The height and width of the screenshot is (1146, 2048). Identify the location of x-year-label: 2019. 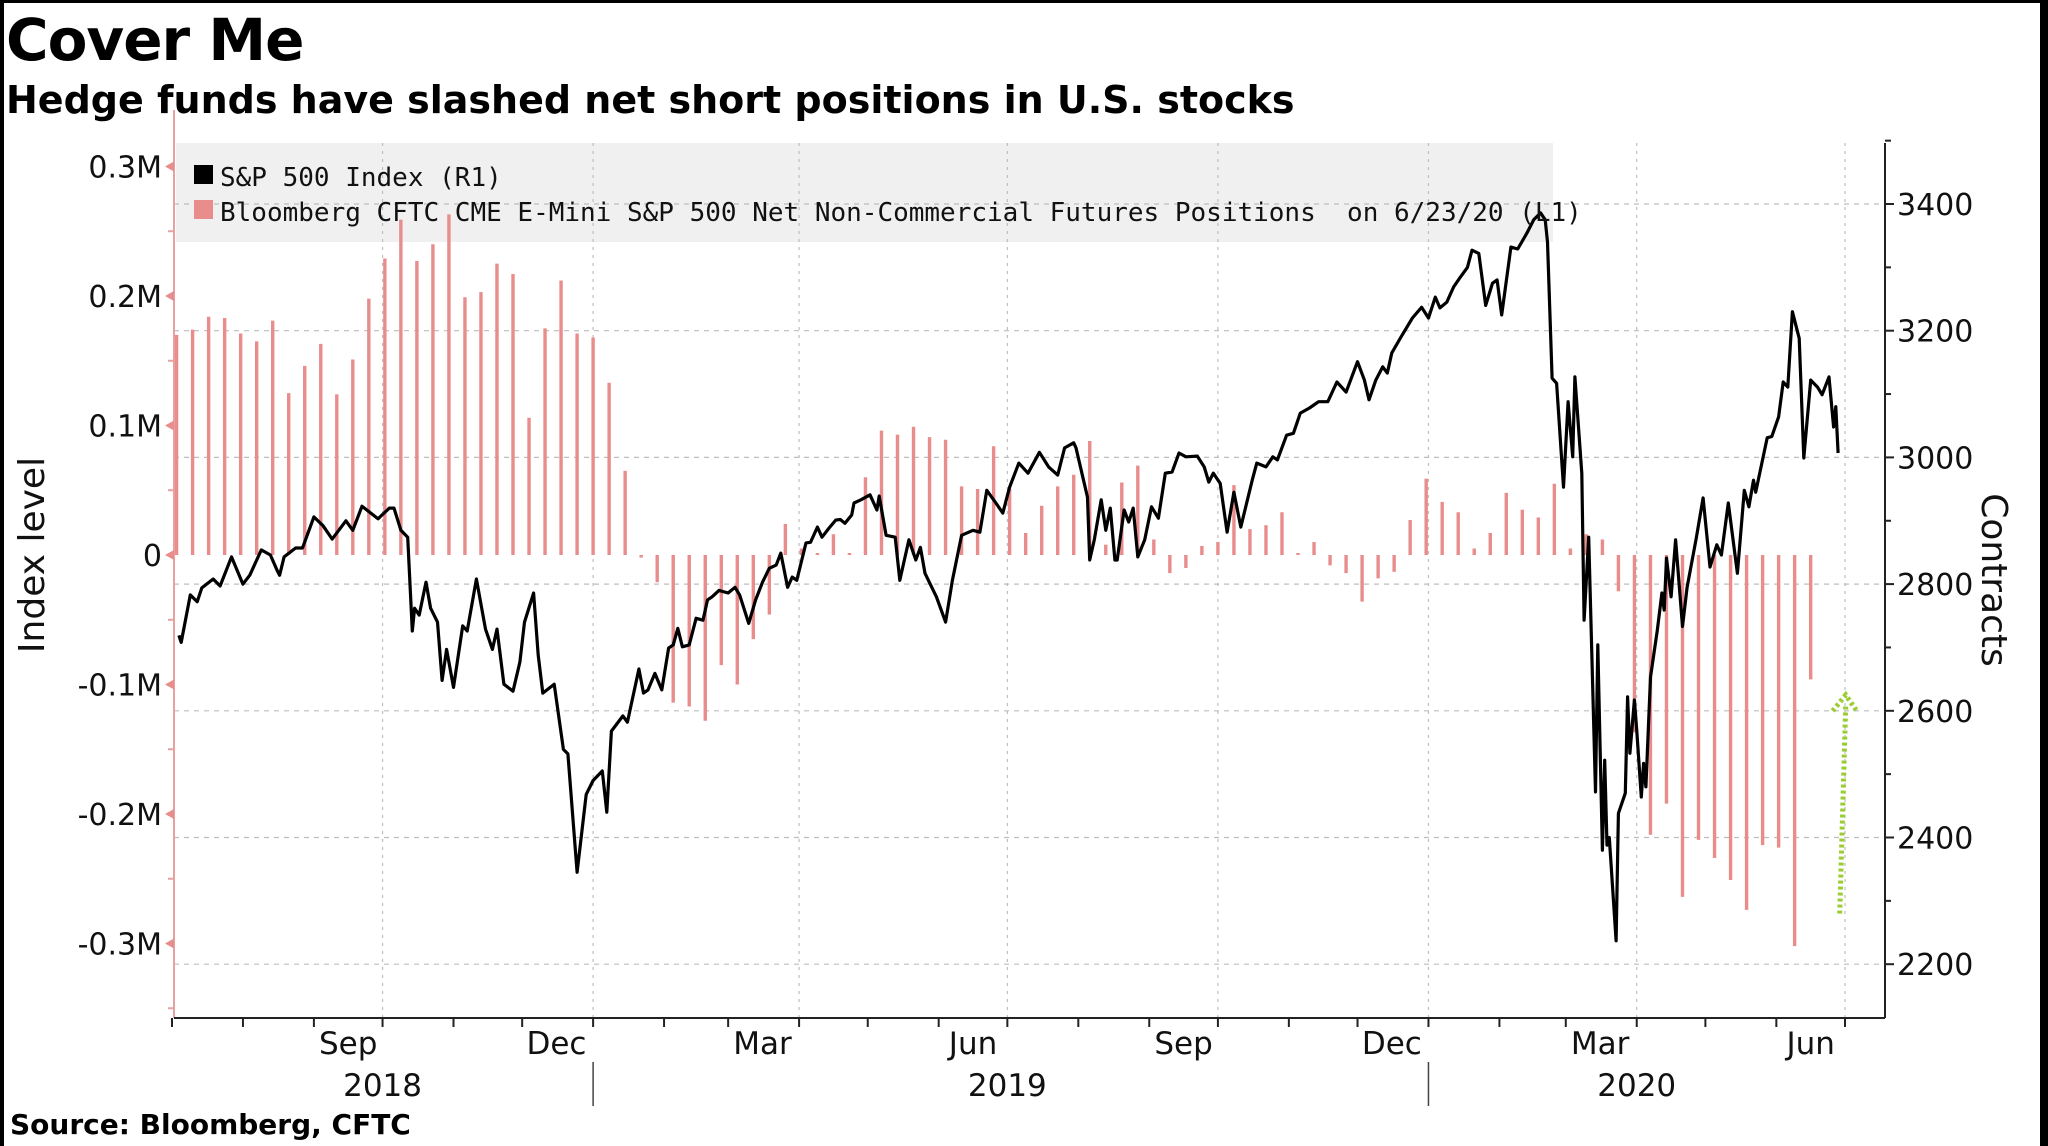
(1007, 1086).